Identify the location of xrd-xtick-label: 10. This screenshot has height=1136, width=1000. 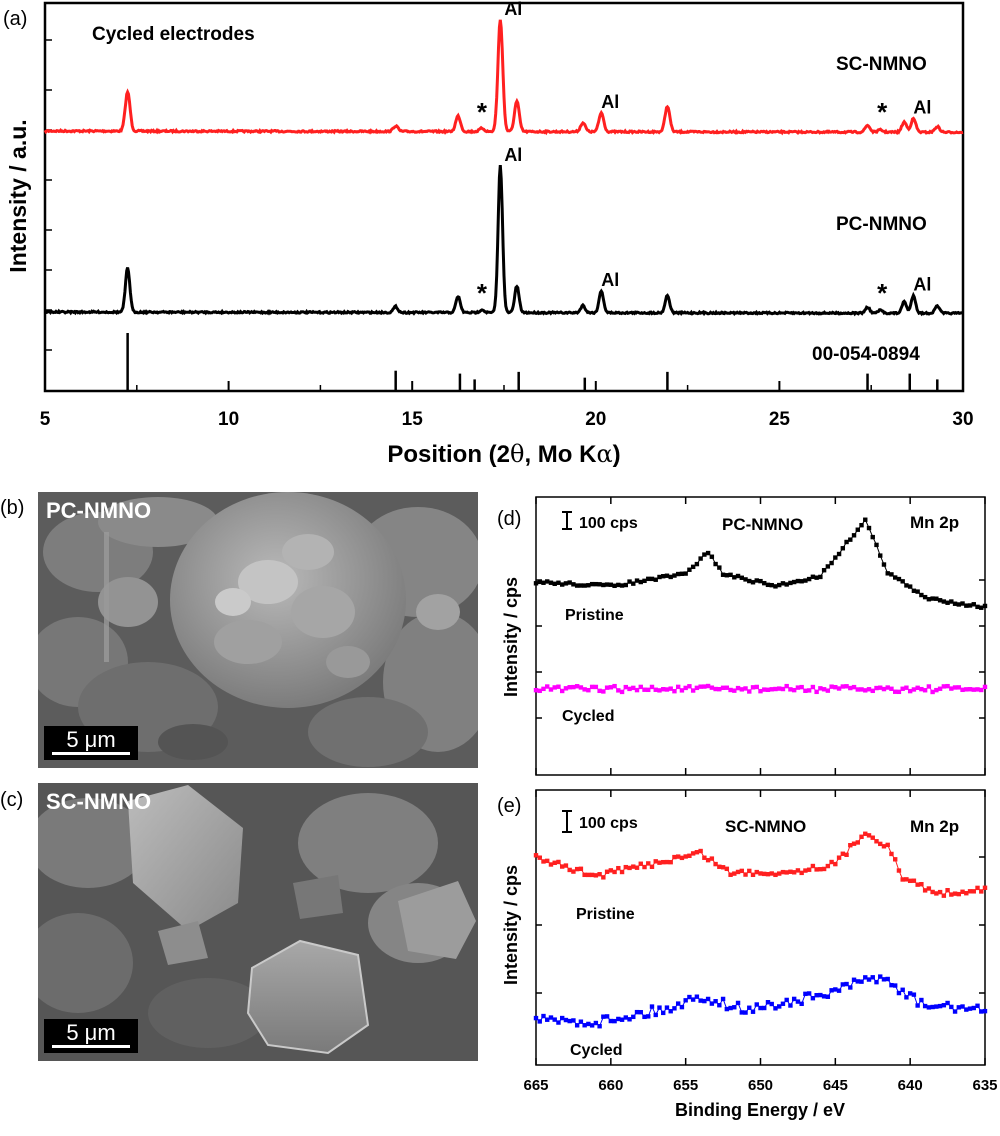
(228, 419).